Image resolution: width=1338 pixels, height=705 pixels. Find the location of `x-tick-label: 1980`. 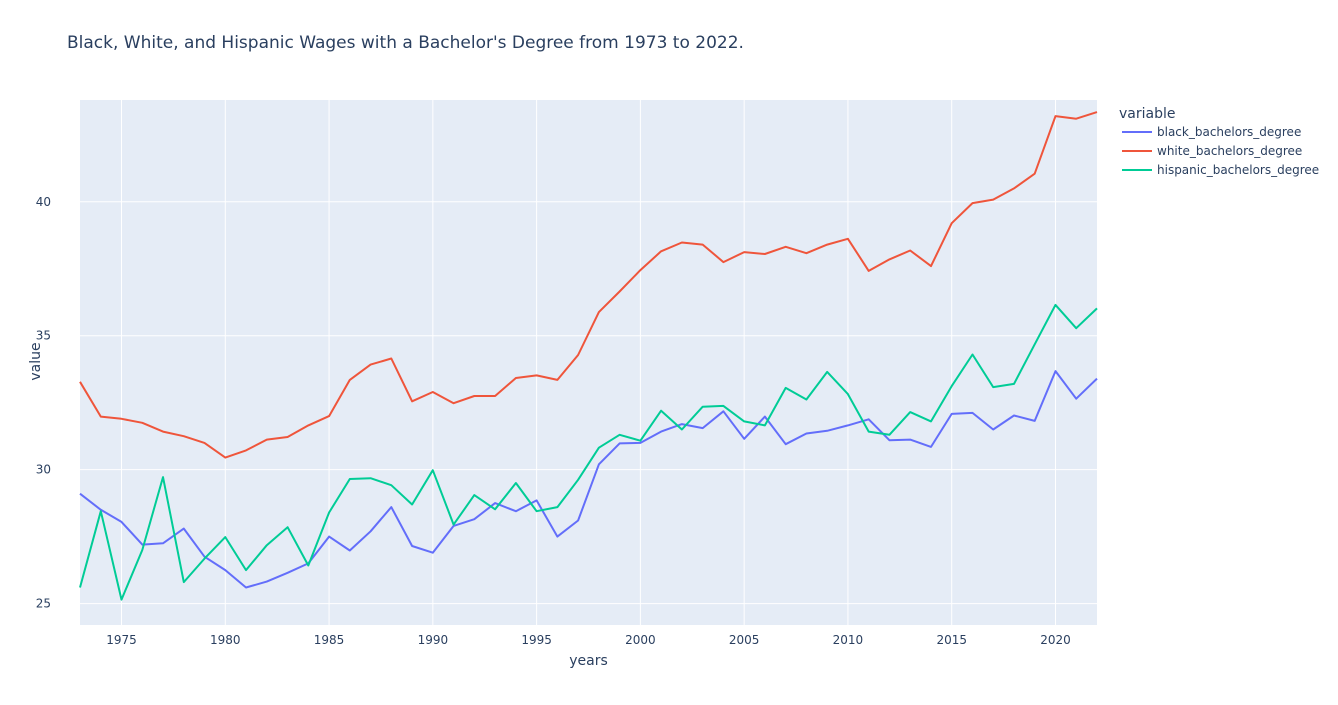

x-tick-label: 1980 is located at coordinates (225, 640).